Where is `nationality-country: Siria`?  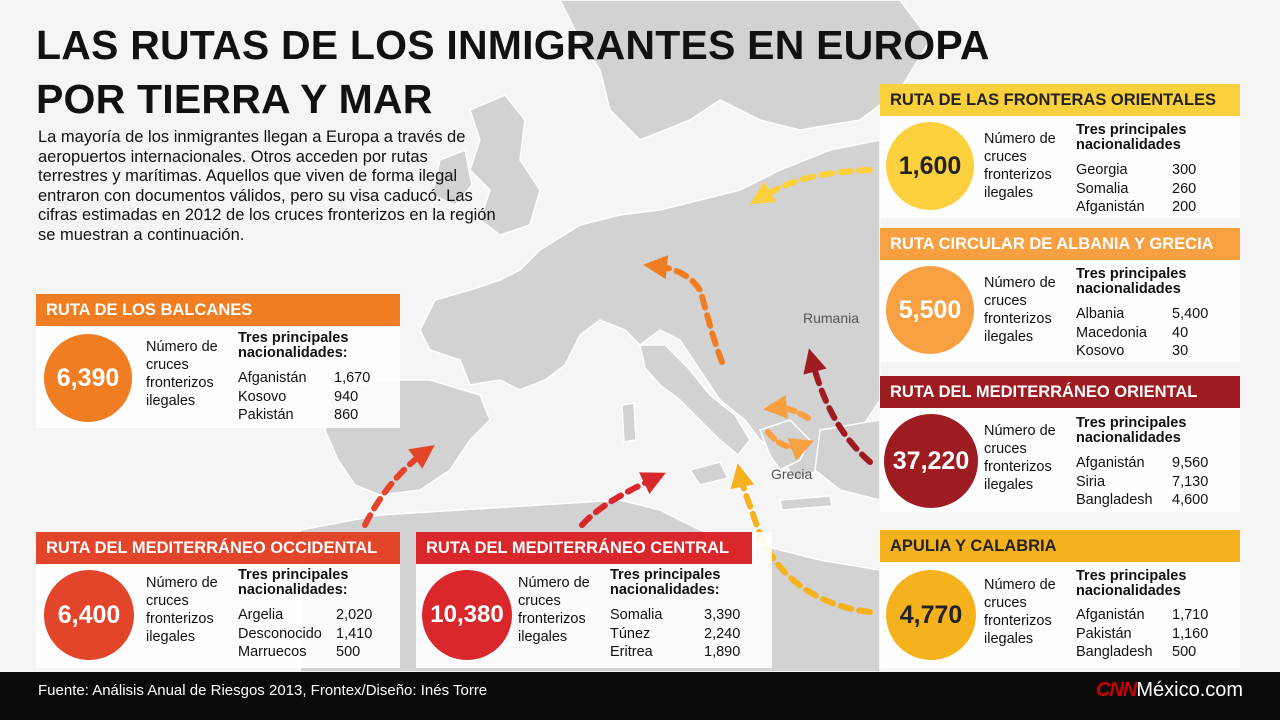
nationality-country: Siria is located at coordinates (1091, 481).